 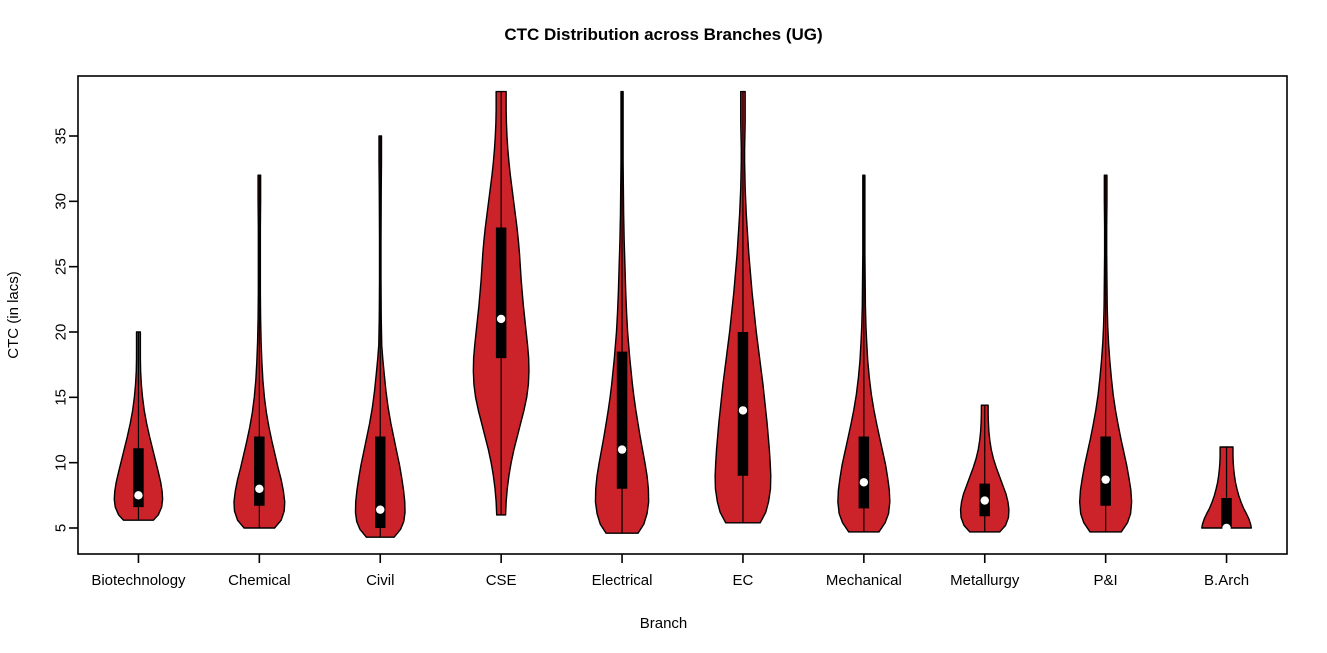 What do you see at coordinates (622, 312) in the screenshot?
I see `violin-electrical` at bounding box center [622, 312].